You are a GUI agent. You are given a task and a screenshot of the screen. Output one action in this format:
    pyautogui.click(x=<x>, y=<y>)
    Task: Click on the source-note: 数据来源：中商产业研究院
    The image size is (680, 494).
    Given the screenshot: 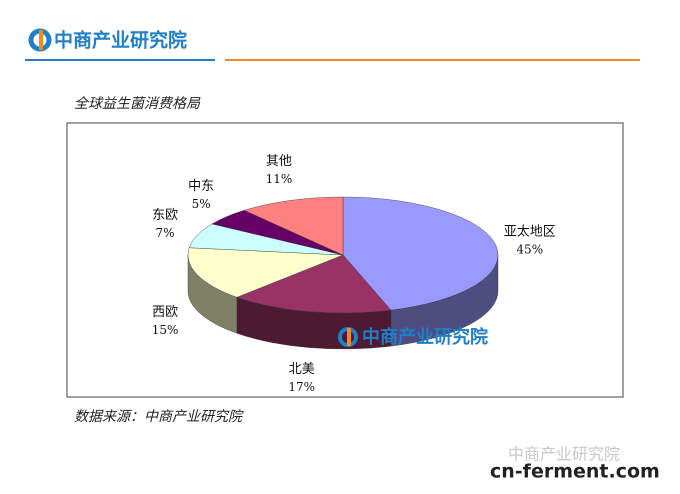 What is the action you would take?
    pyautogui.click(x=159, y=417)
    